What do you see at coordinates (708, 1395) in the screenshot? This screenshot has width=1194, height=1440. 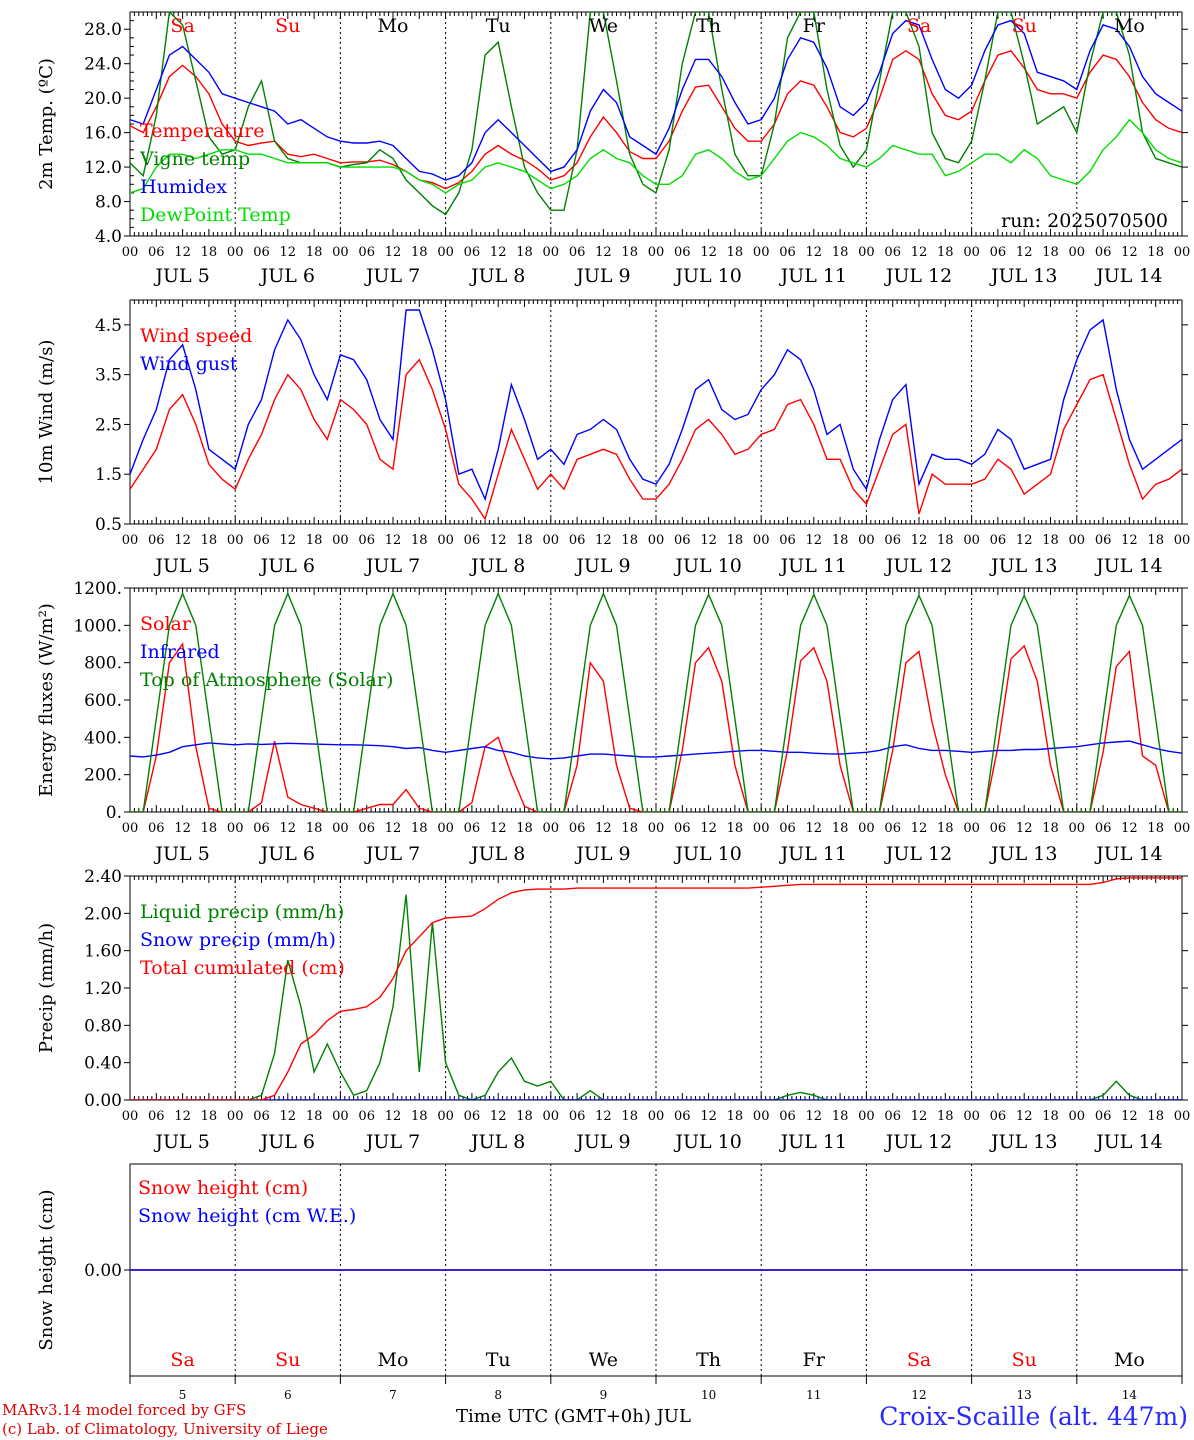 I see `day-number-label: 10` at bounding box center [708, 1395].